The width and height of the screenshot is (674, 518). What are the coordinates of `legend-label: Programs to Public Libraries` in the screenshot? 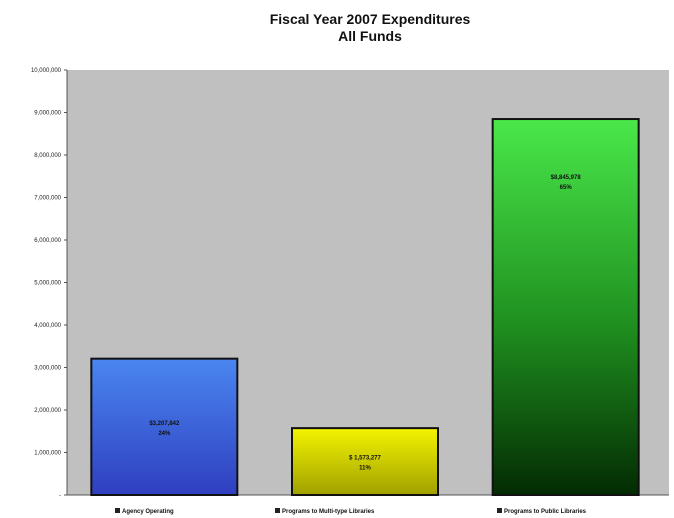 It's located at (545, 512).